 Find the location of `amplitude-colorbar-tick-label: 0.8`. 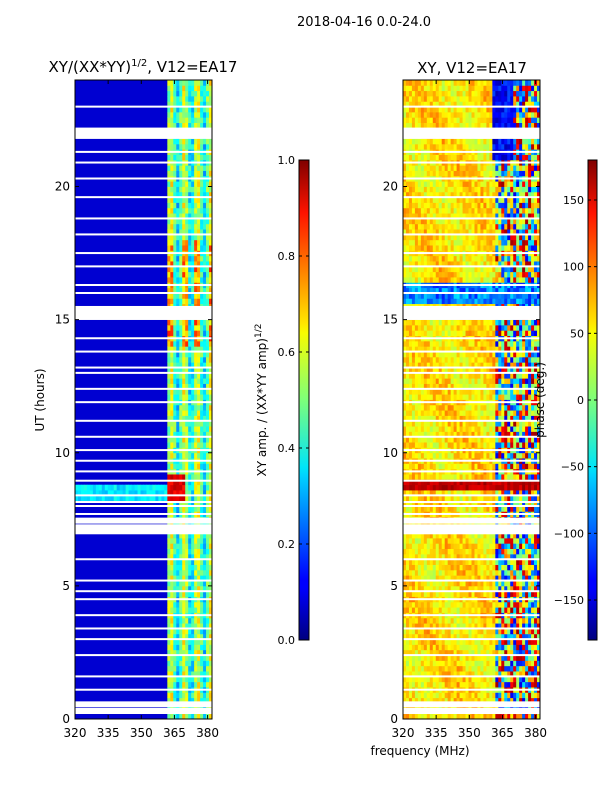

amplitude-colorbar-tick-label: 0.8 is located at coordinates (287, 256).